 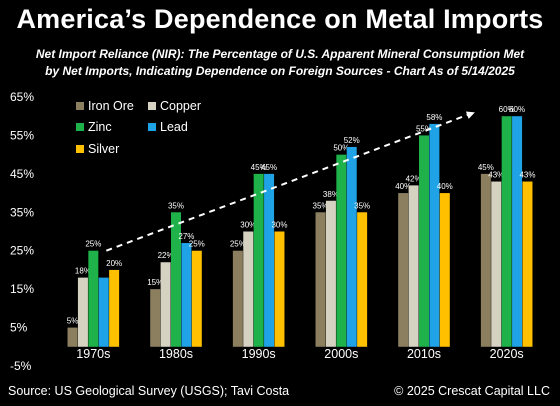 I want to click on legend-label: Iron Ore, so click(x=111, y=106).